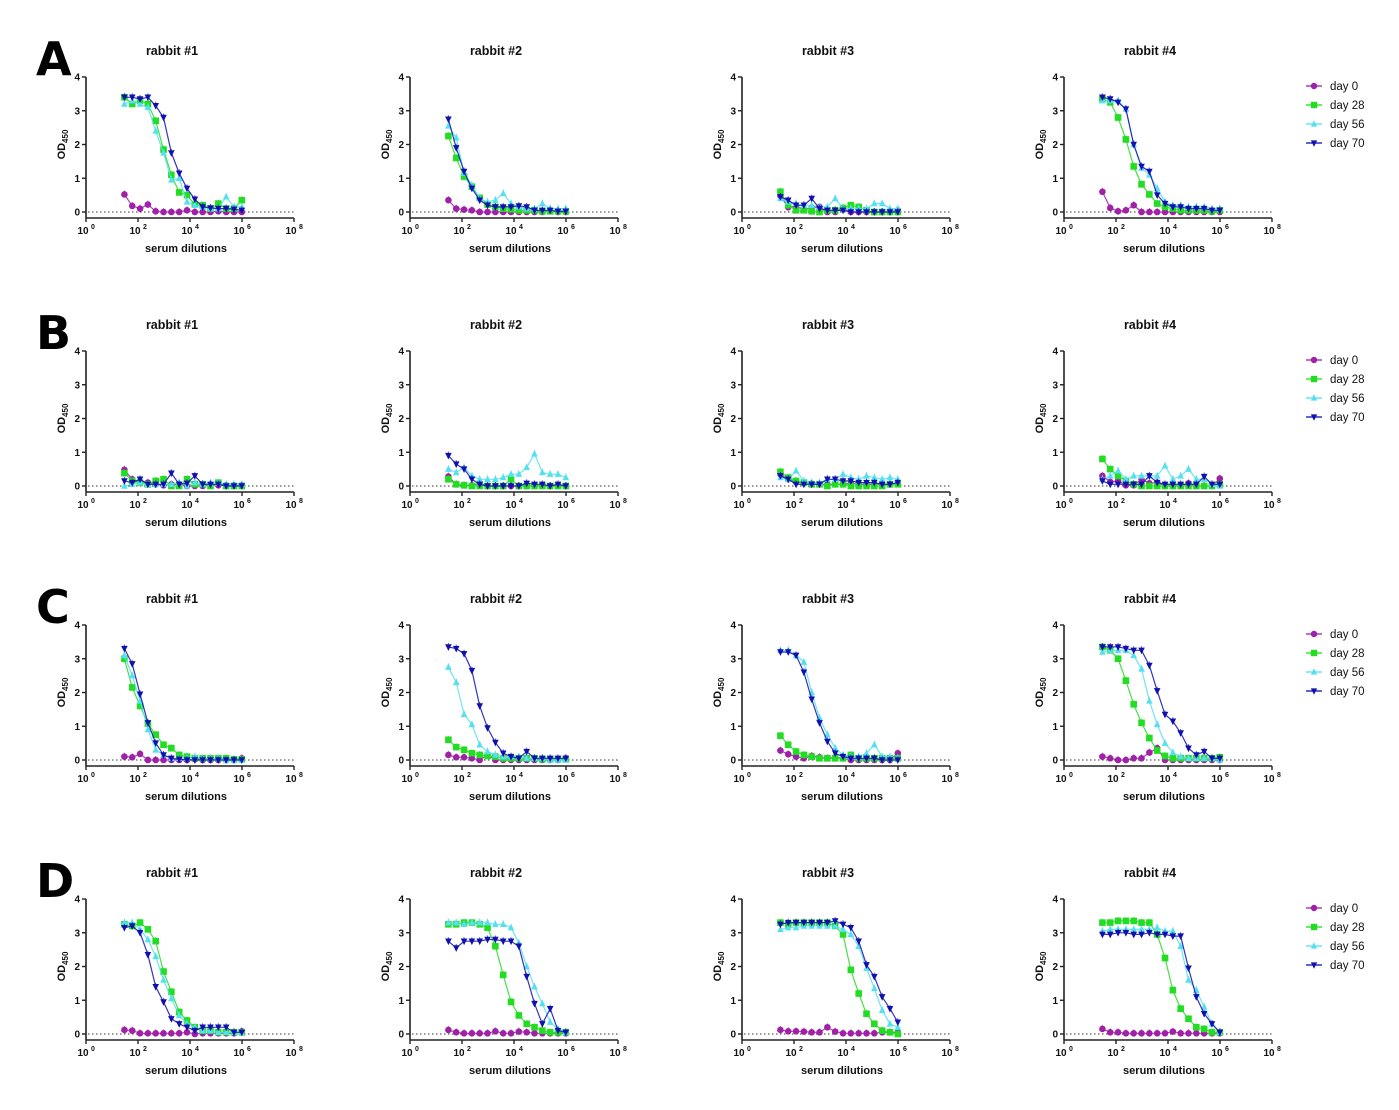  What do you see at coordinates (1347, 380) in the screenshot?
I see `legend-label: day 28` at bounding box center [1347, 380].